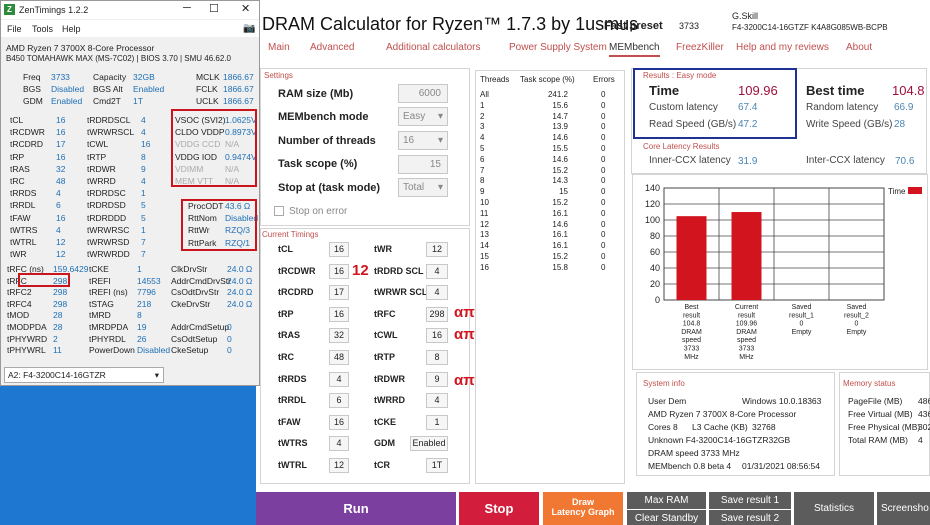  I want to click on stop-on-error-label: Stop on error, so click(318, 211).